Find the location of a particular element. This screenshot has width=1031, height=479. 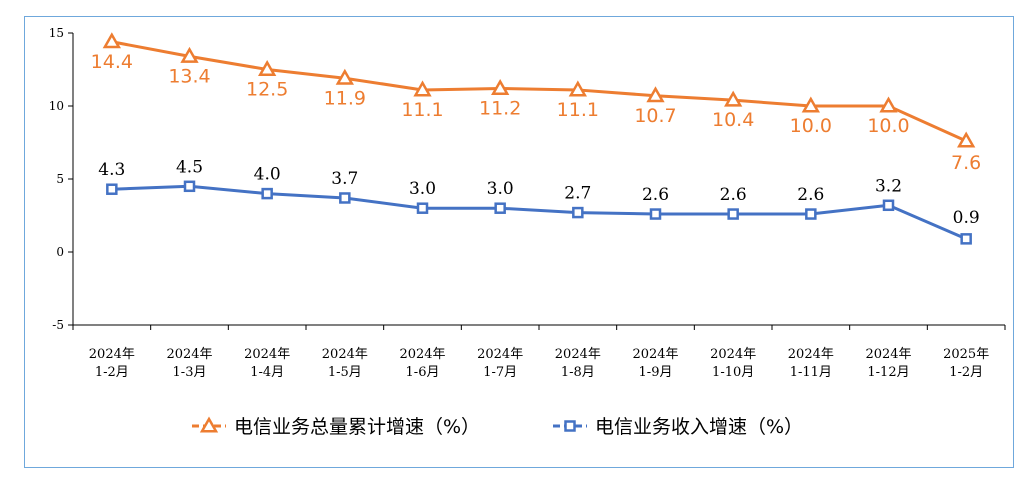

x-tick-label: 2024年 1-11月 is located at coordinates (811, 363).